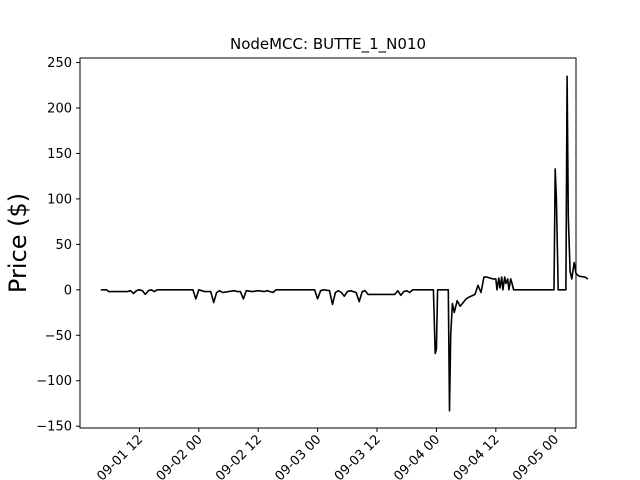 Image resolution: width=640 pixels, height=480 pixels. Describe the element at coordinates (59, 63) in the screenshot. I see `y-tick-label: 250` at that location.